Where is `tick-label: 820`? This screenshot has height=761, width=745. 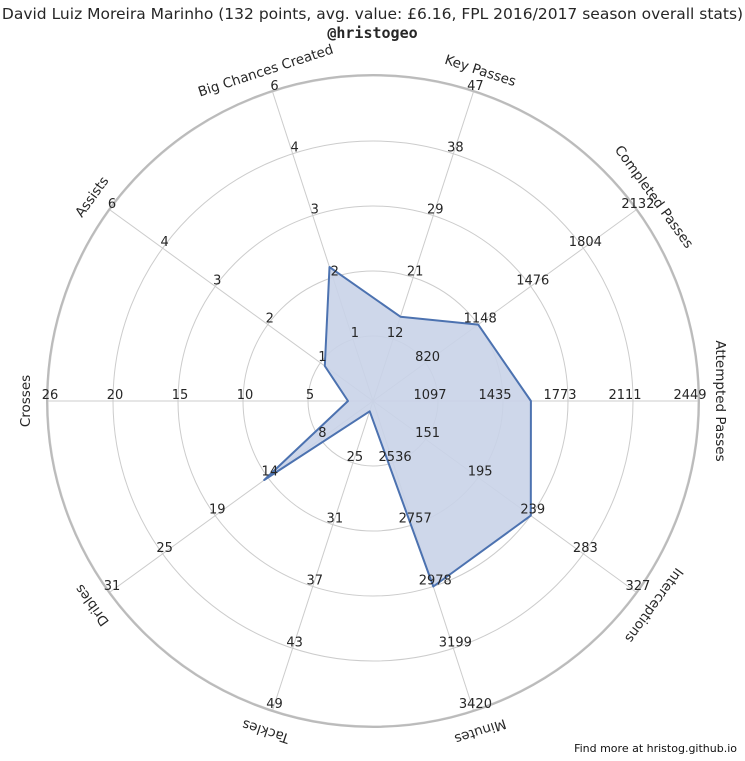 tick-label: 820 is located at coordinates (427, 357).